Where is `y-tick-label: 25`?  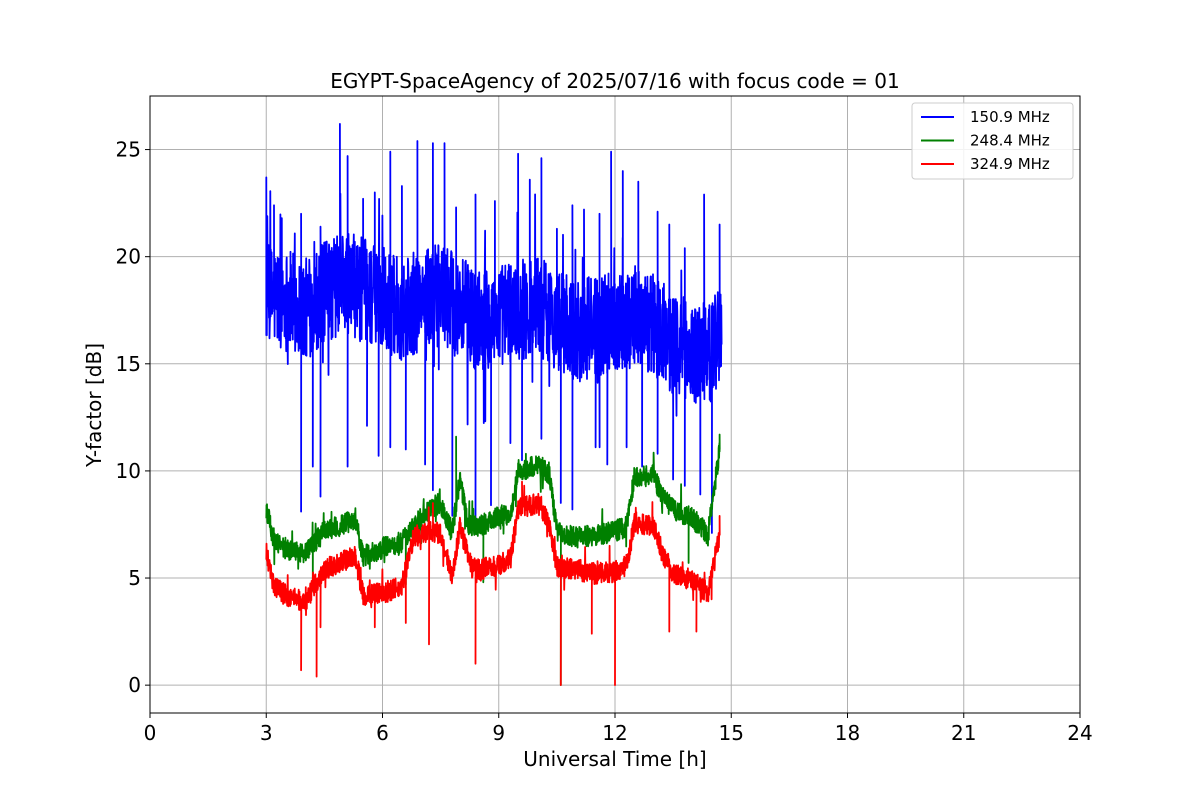 y-tick-label: 25 is located at coordinates (128, 150).